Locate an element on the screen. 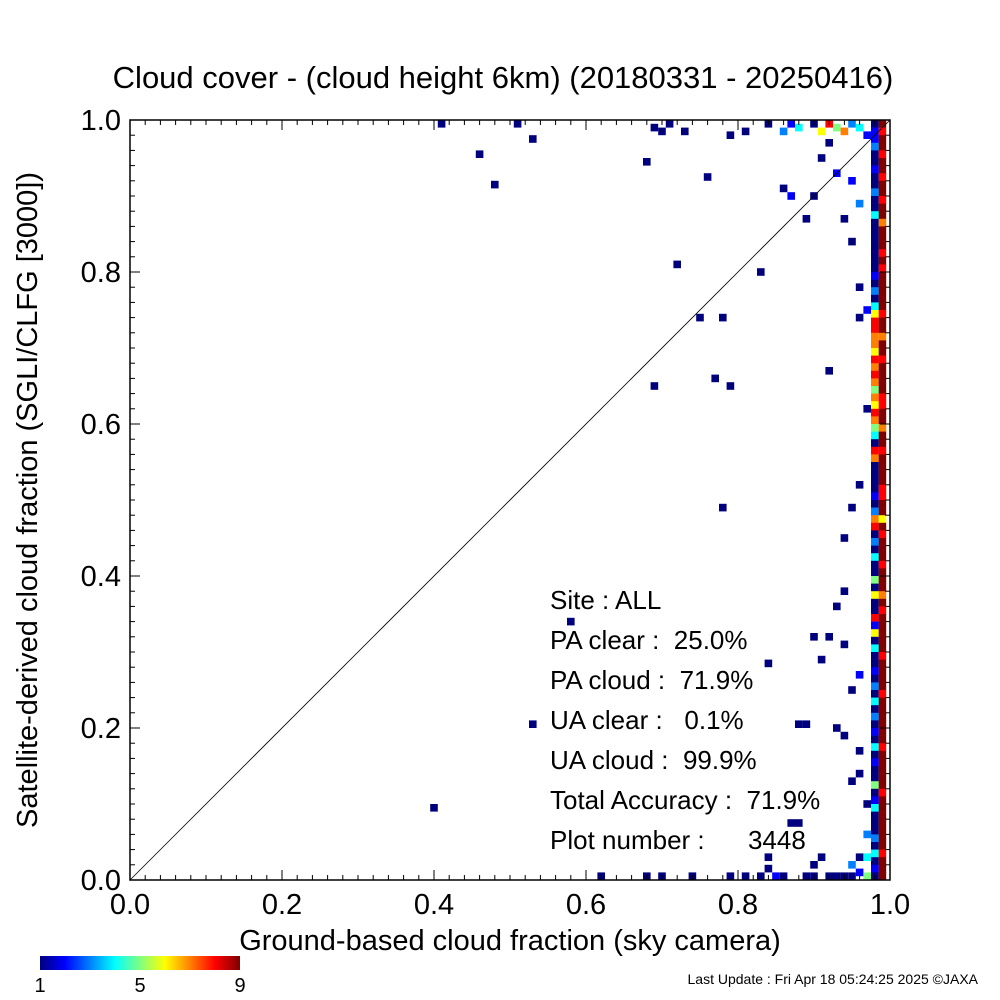 The image size is (1000, 1000). stat-line: Total Accuracy : 71.9% is located at coordinates (685, 800).